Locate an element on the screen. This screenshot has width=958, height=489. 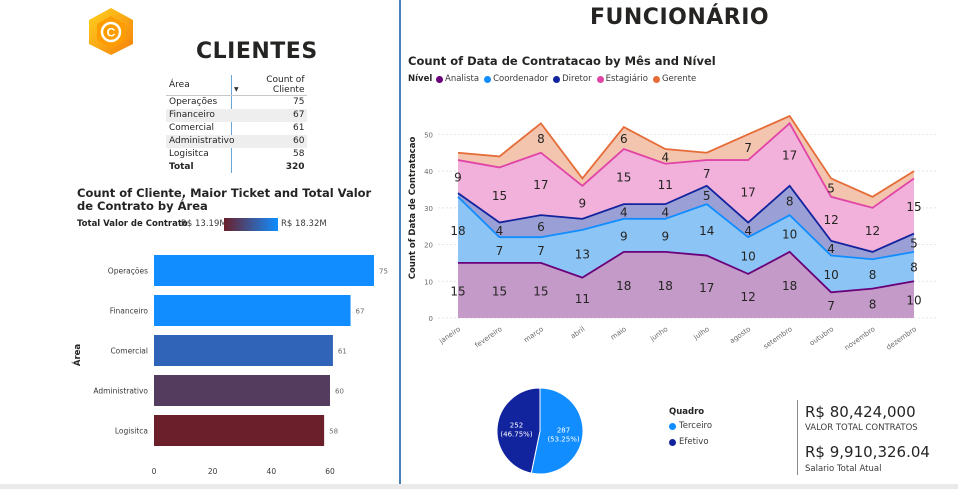
cell-area: Operações is located at coordinates (193, 102).